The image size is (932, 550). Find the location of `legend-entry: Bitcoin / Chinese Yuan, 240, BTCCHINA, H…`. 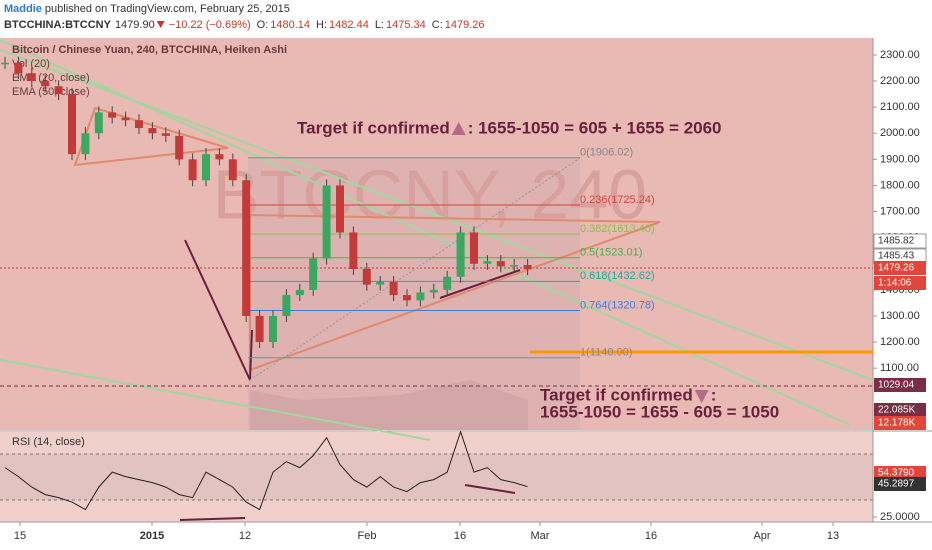

legend-entry: Bitcoin / Chinese Yuan, 240, BTCCHINA, H… is located at coordinates (149, 50).